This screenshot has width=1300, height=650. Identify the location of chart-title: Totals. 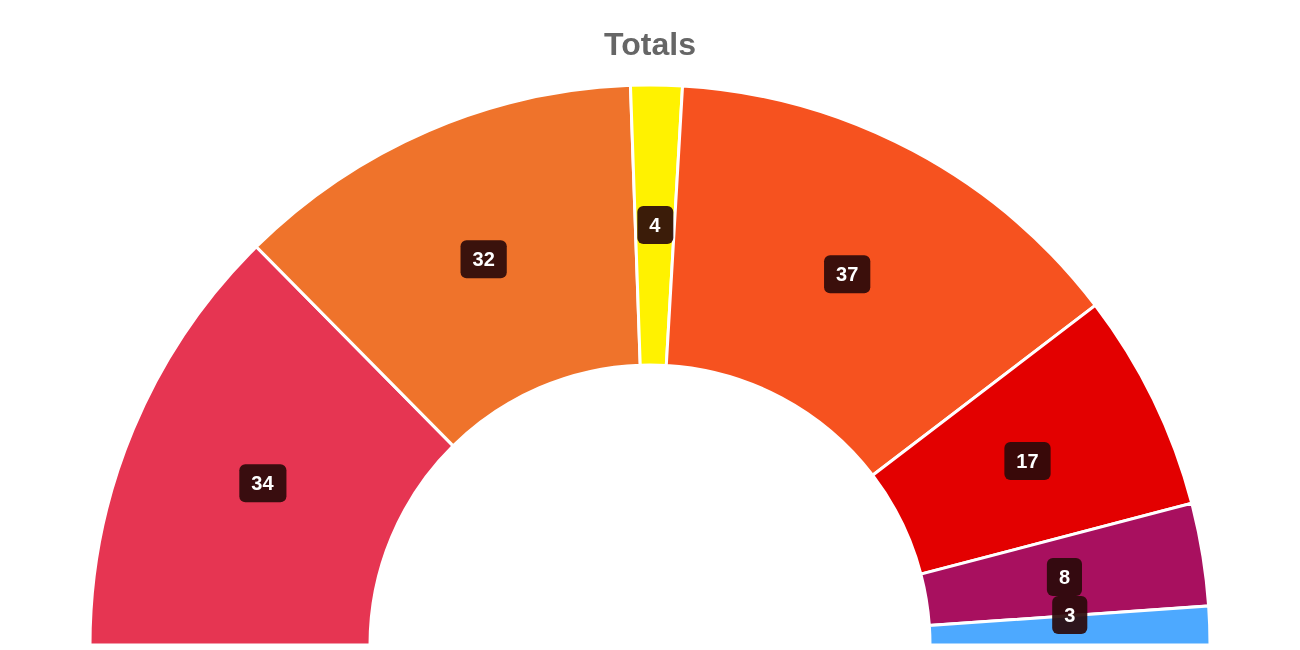
(650, 44).